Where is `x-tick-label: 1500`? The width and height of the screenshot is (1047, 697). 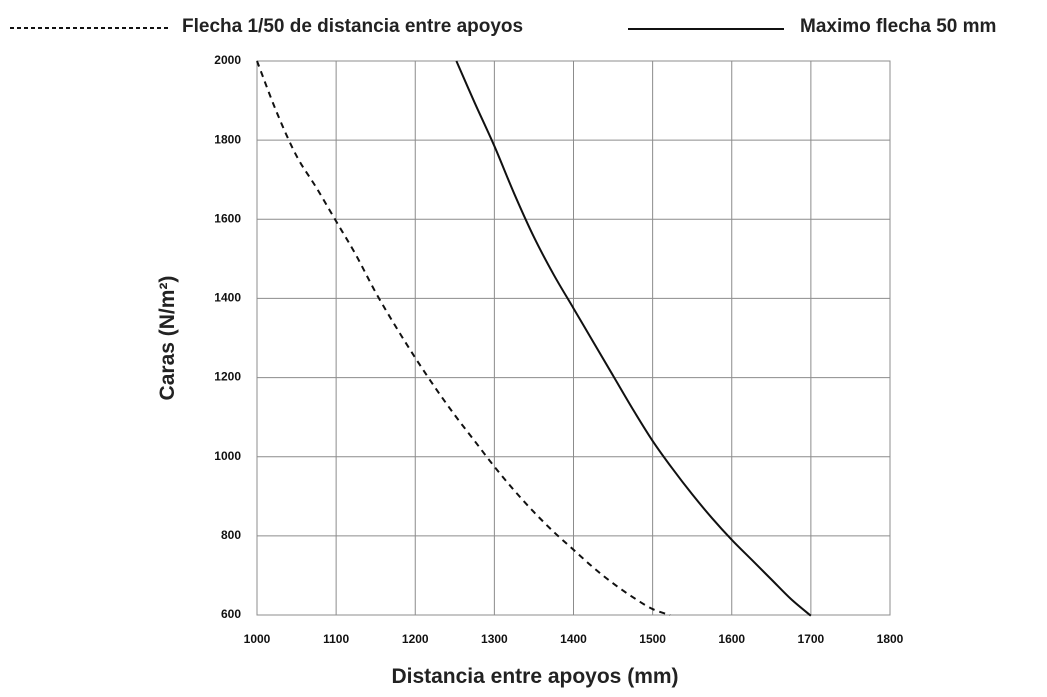
x-tick-label: 1500 is located at coordinates (652, 639).